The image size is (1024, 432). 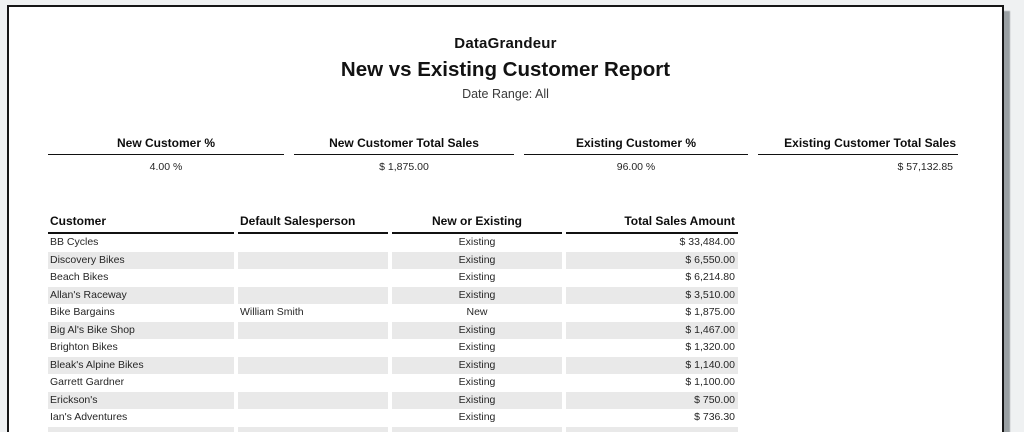 I want to click on col-header-customer: Customer, so click(x=141, y=223).